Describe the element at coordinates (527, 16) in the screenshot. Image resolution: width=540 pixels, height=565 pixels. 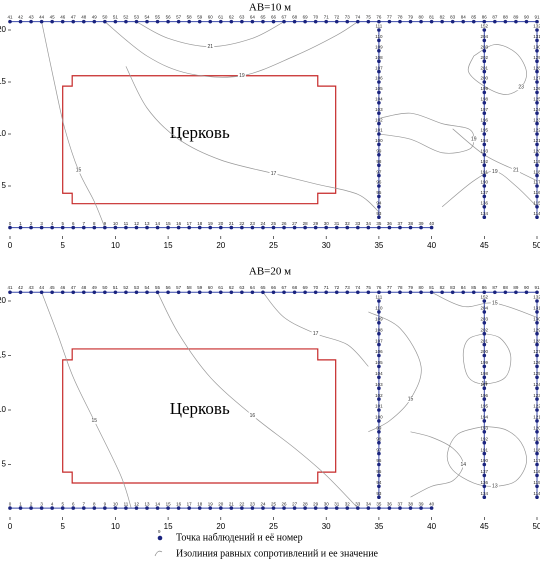
I see `point-number: 90` at that location.